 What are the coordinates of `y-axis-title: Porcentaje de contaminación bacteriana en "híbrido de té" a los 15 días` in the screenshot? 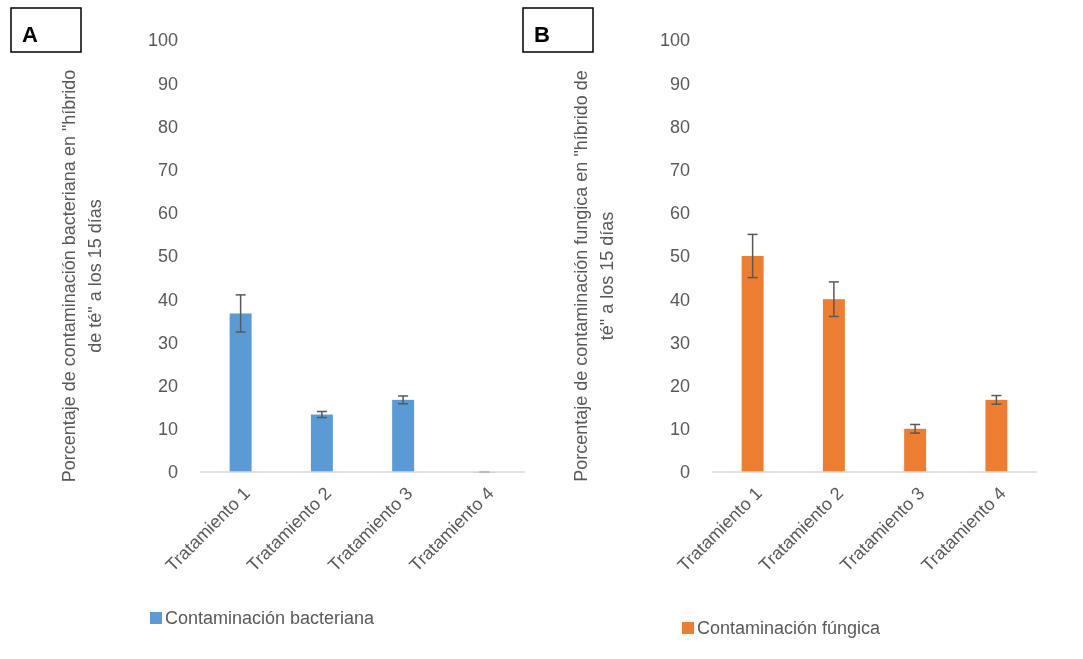 It's located at (82, 276).